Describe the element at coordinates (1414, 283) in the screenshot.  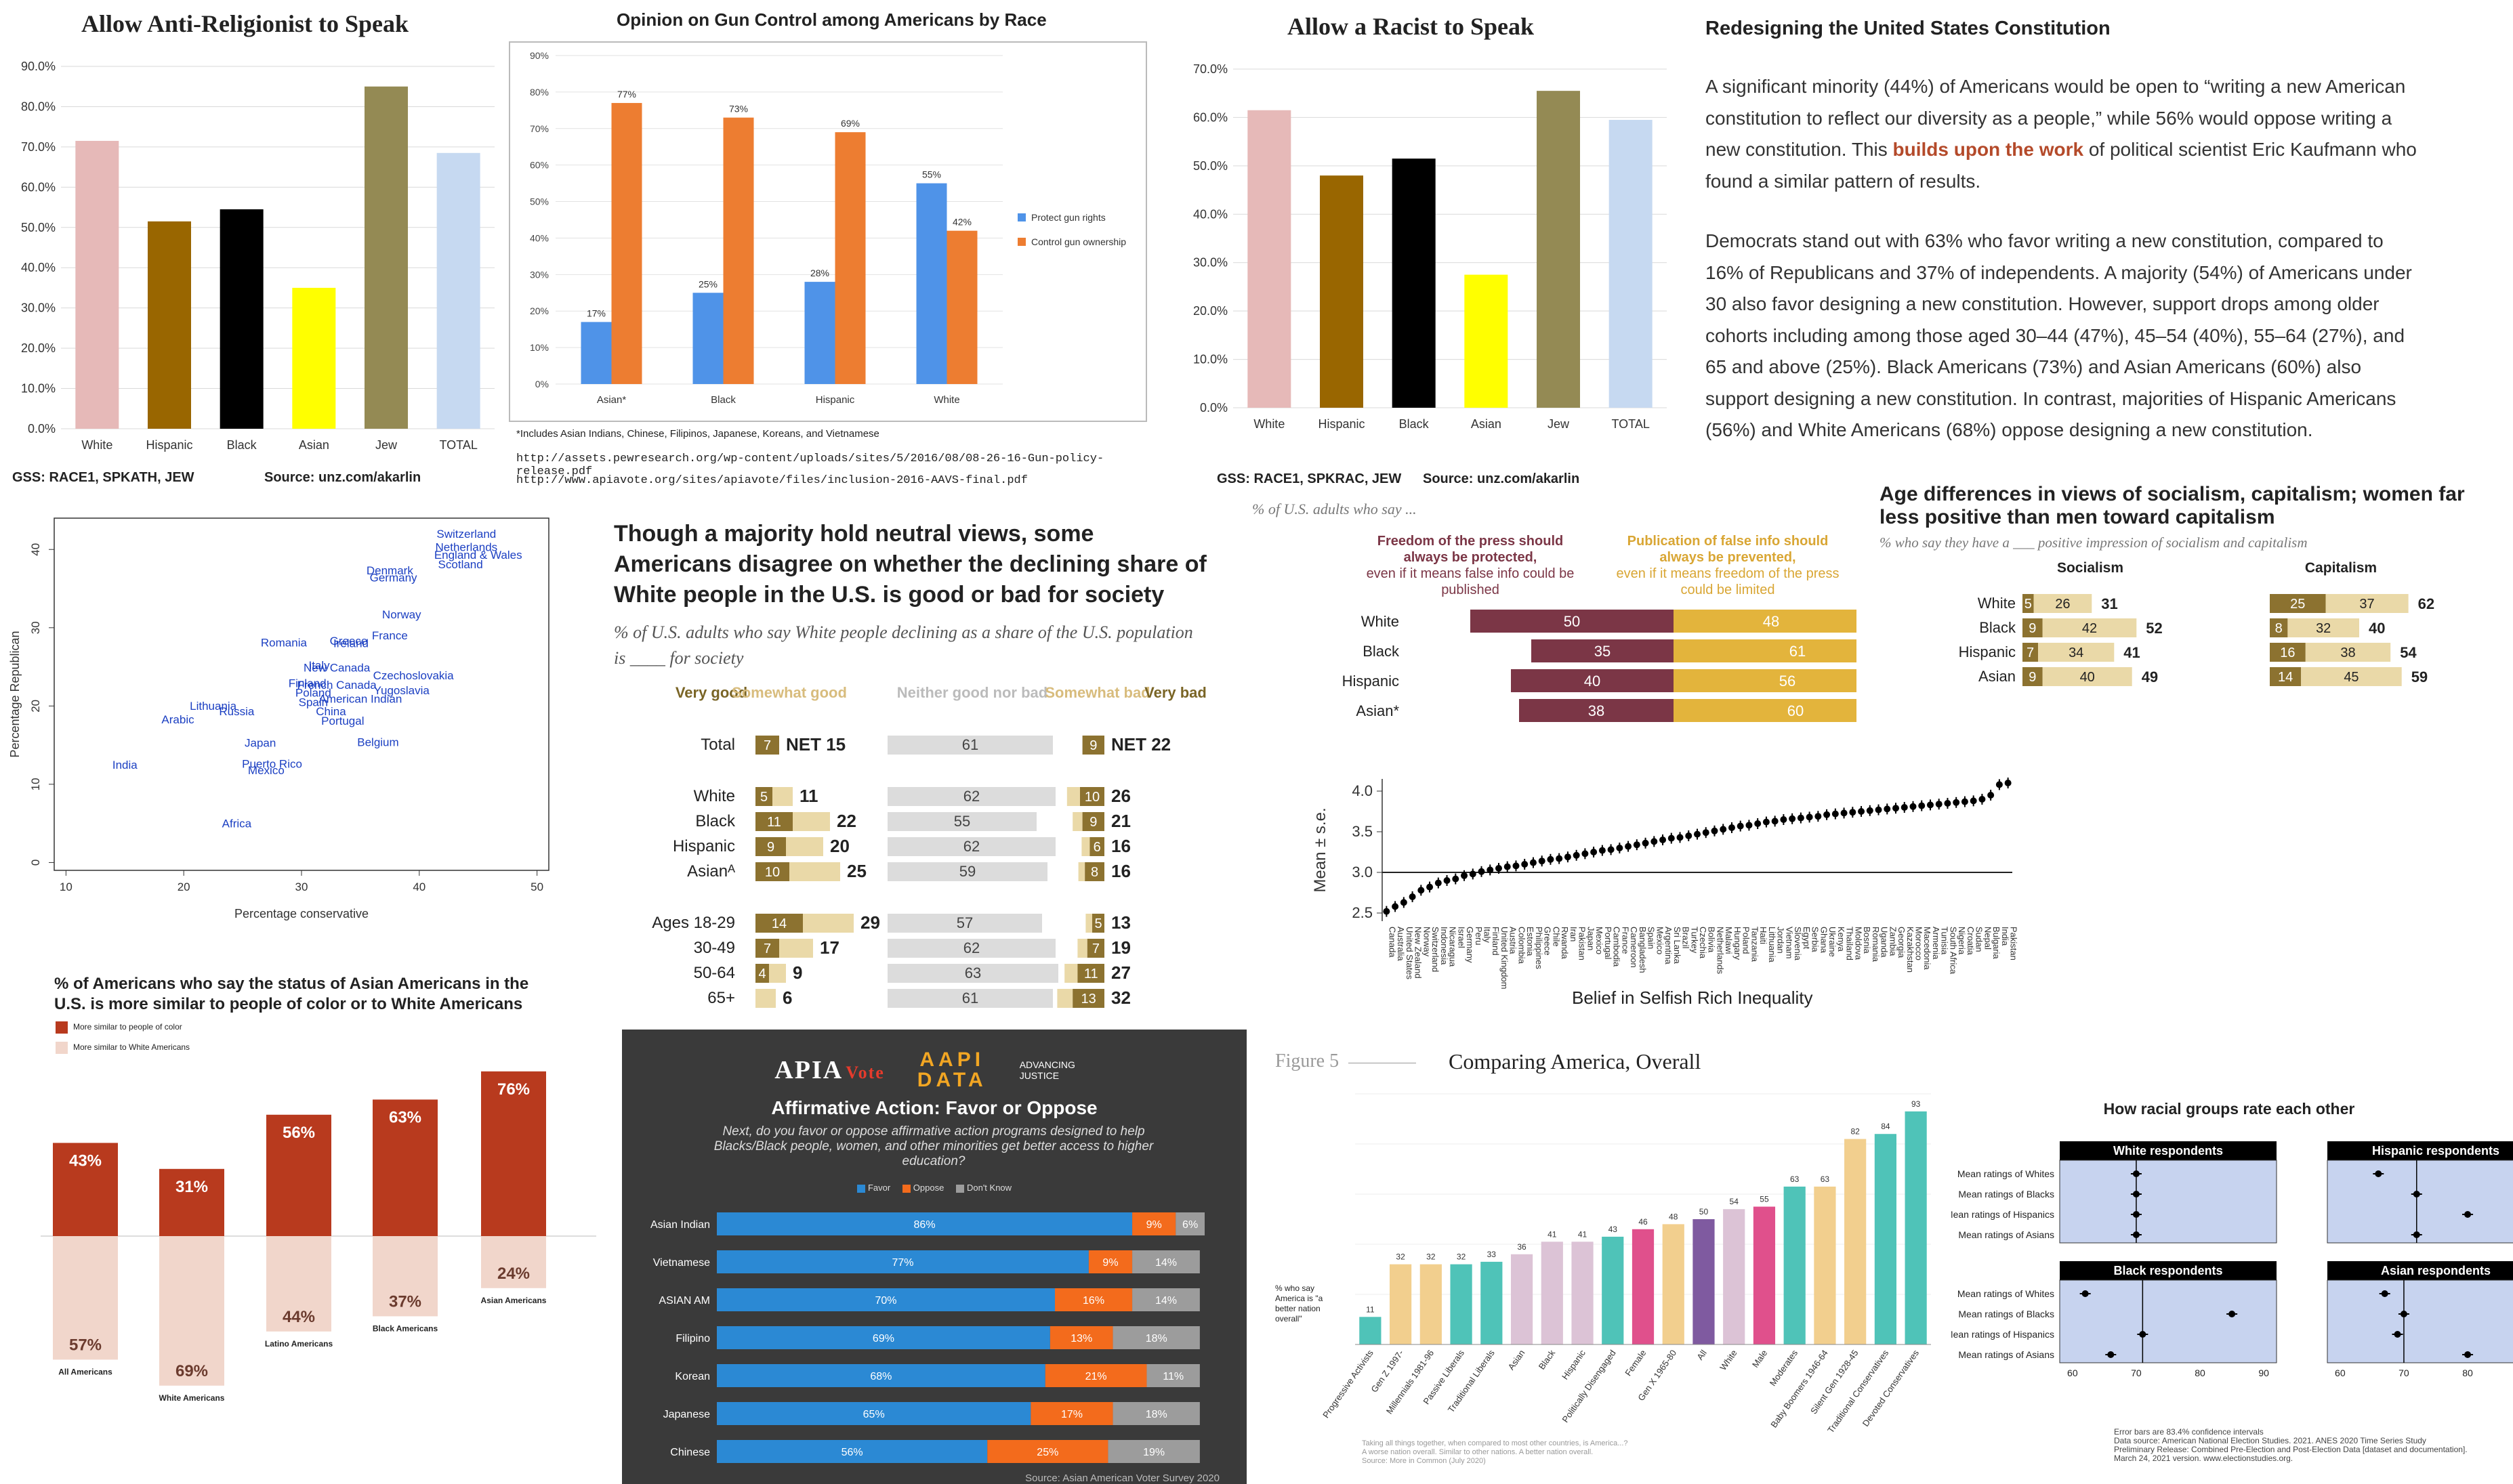
I see `bar-black` at that location.